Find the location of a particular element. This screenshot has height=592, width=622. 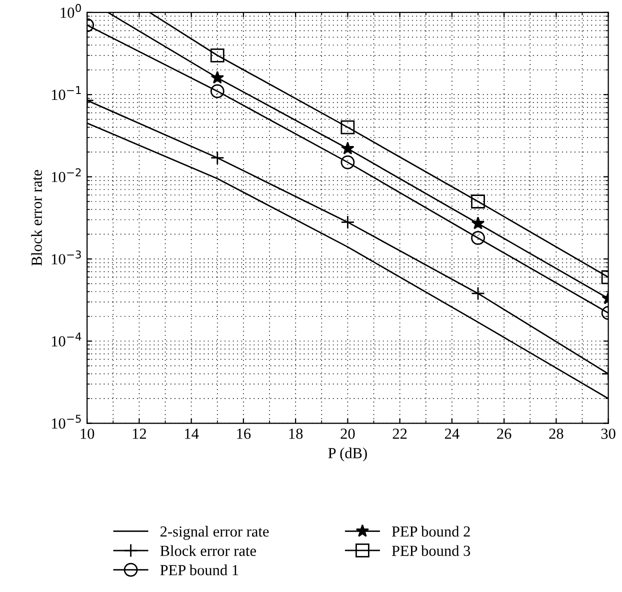

y-tick-label: 10$^{0}$ is located at coordinates (70, 11).